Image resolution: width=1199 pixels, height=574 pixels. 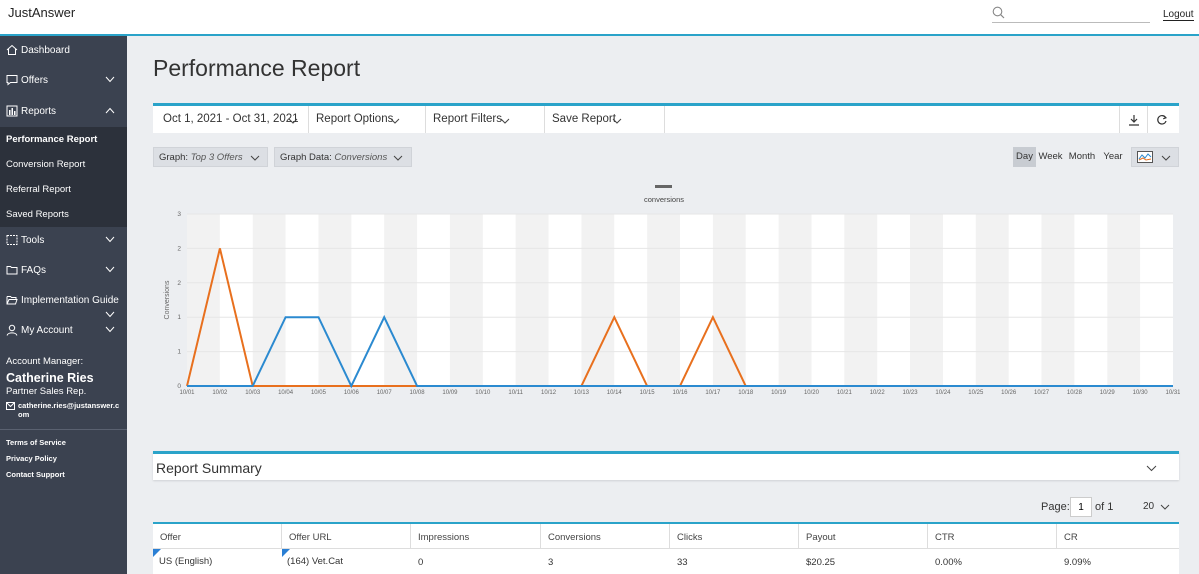 What do you see at coordinates (35, 474) in the screenshot?
I see `contact-support-link: Contact Support` at bounding box center [35, 474].